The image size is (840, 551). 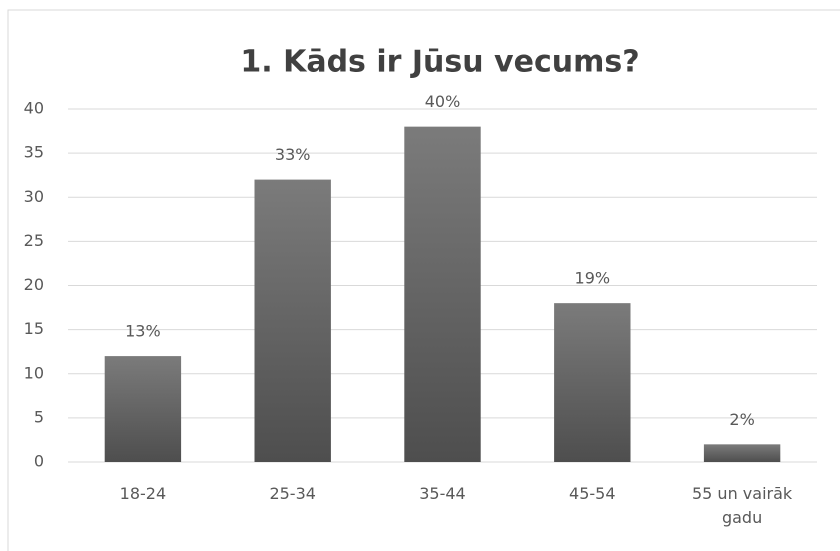 I want to click on x-tick-label: 25-34, so click(x=292, y=493).